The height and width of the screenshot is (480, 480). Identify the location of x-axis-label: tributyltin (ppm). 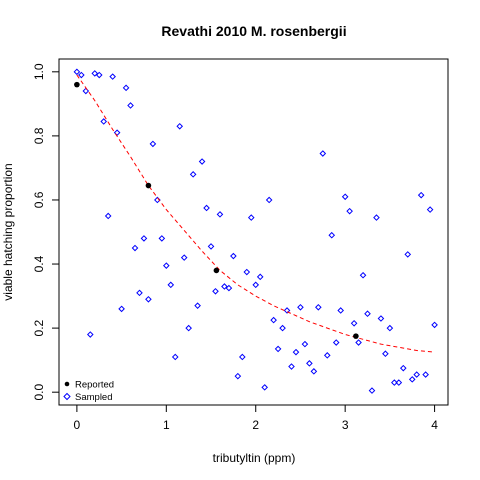
(254, 458).